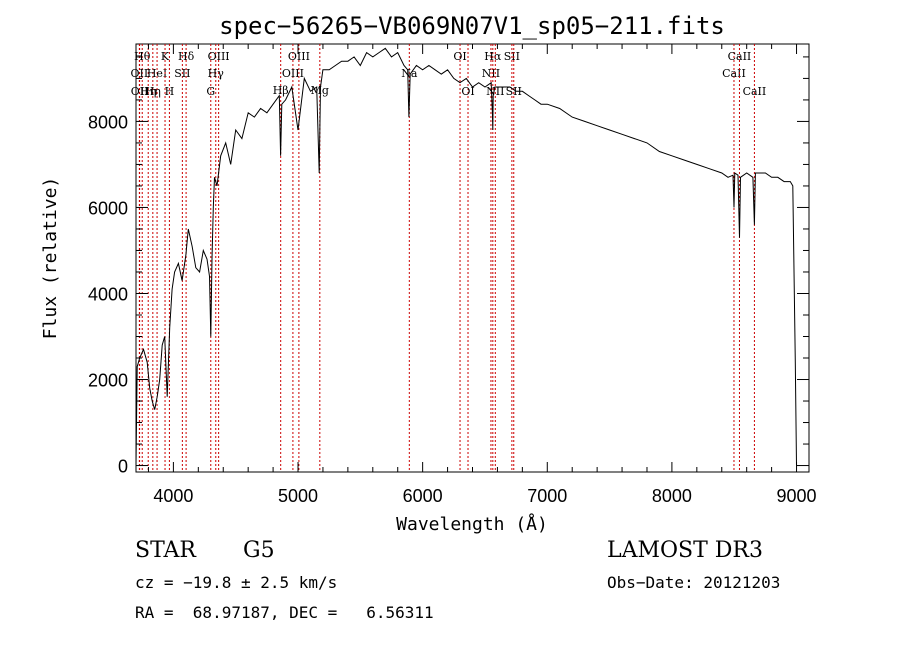 The image size is (900, 649). Describe the element at coordinates (165, 56) in the screenshot. I see `spectral-line-label: K` at that location.